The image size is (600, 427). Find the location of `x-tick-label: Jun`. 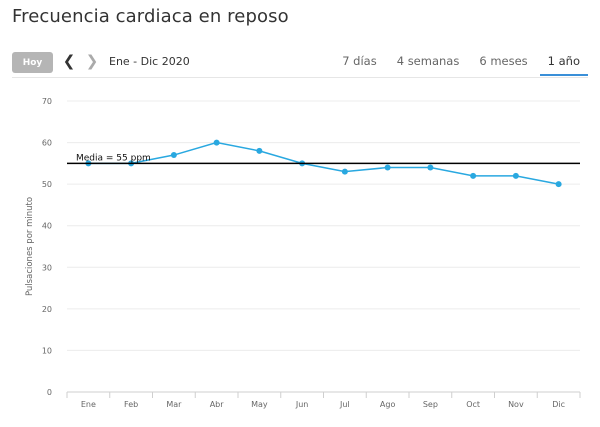

x-tick-label: Jun is located at coordinates (302, 404).